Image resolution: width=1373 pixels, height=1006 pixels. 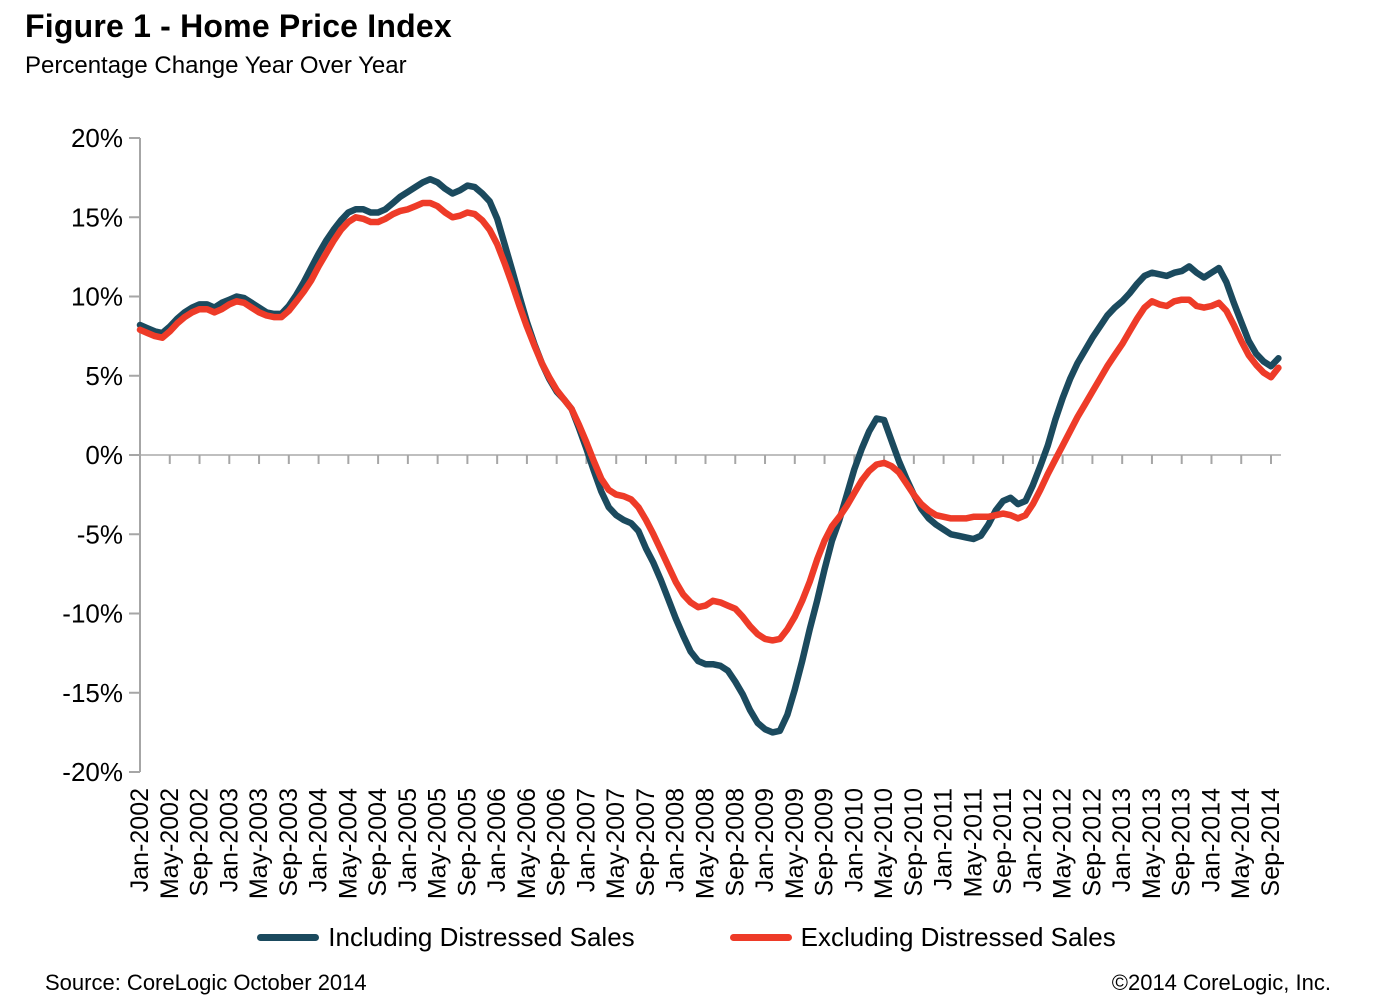 What do you see at coordinates (1003, 841) in the screenshot?
I see `x-axis-label: Sep-2011` at bounding box center [1003, 841].